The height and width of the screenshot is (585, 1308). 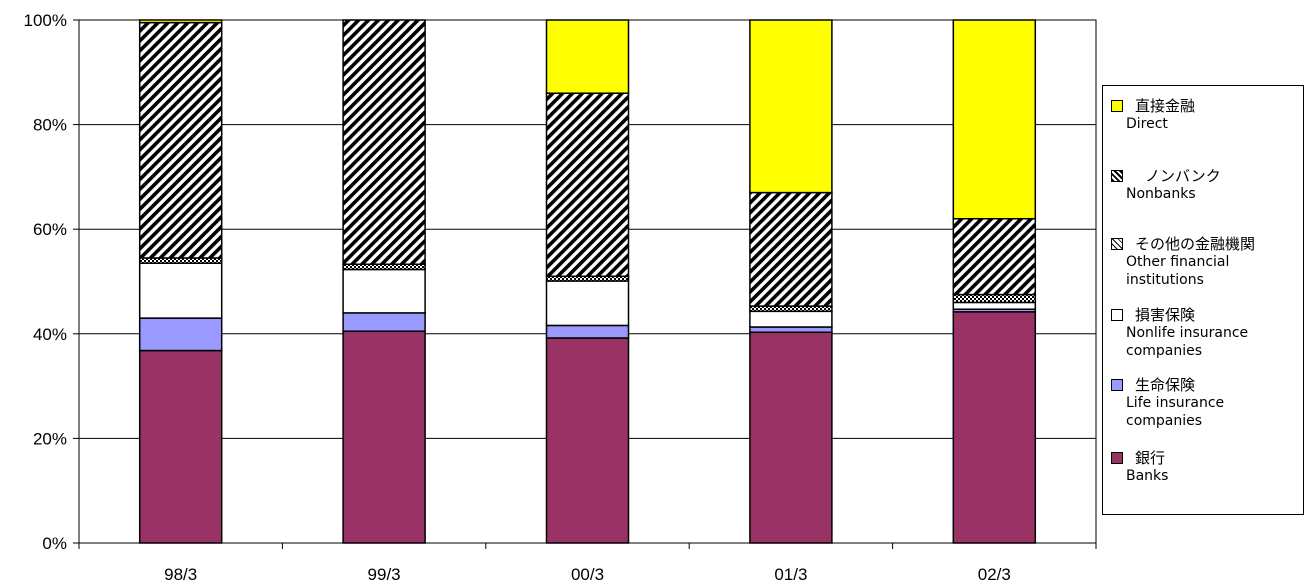 What do you see at coordinates (51, 282) in the screenshot?
I see `y-axis-ticks: 0% 20% 40% 60% 80% 100%` at bounding box center [51, 282].